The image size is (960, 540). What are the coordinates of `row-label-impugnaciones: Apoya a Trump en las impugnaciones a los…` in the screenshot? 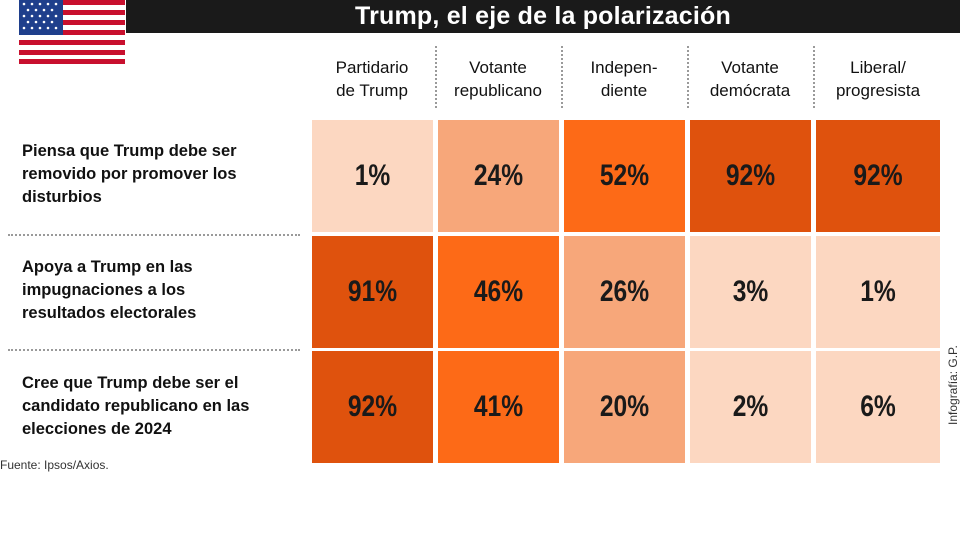 It's located at (163, 290).